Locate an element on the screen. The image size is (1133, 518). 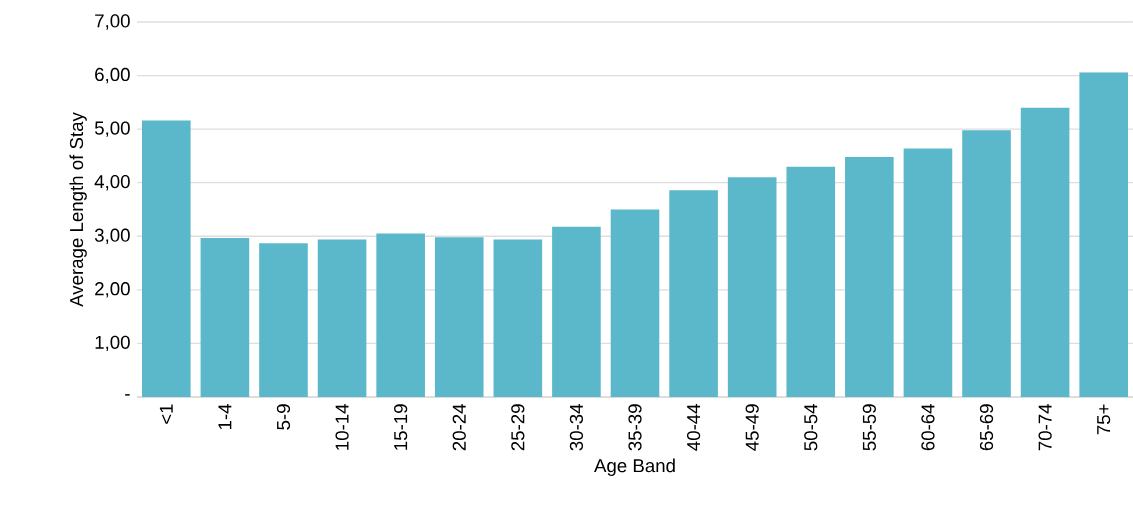
x-tick-label: 60-64 is located at coordinates (928, 427).